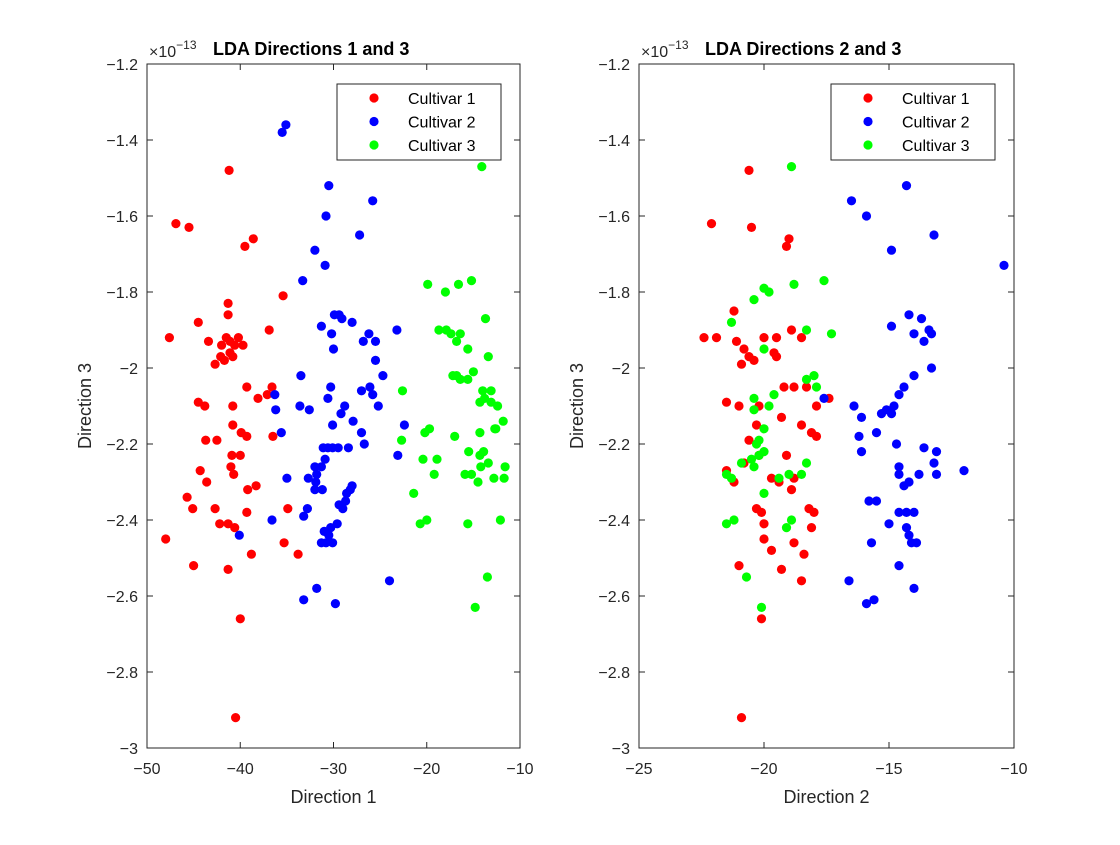  Describe the element at coordinates (122, 597) in the screenshot. I see `y-tick-label: −2.6` at that location.